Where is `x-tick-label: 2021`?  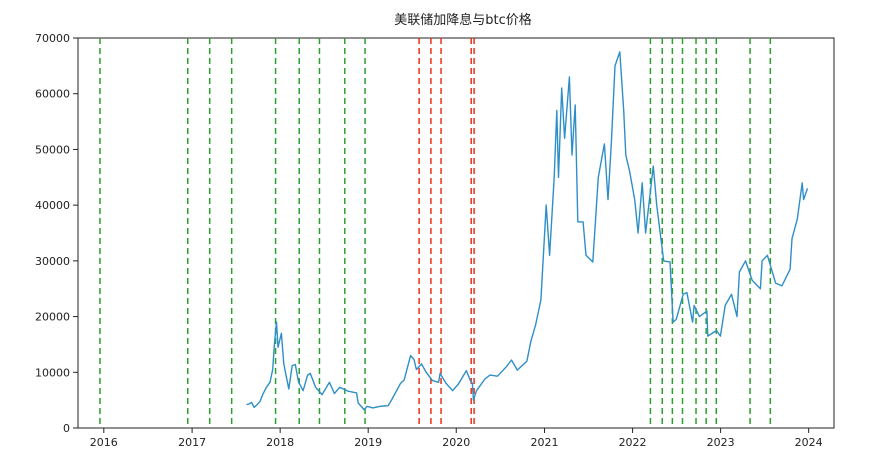 x-tick-label: 2021 is located at coordinates (545, 442).